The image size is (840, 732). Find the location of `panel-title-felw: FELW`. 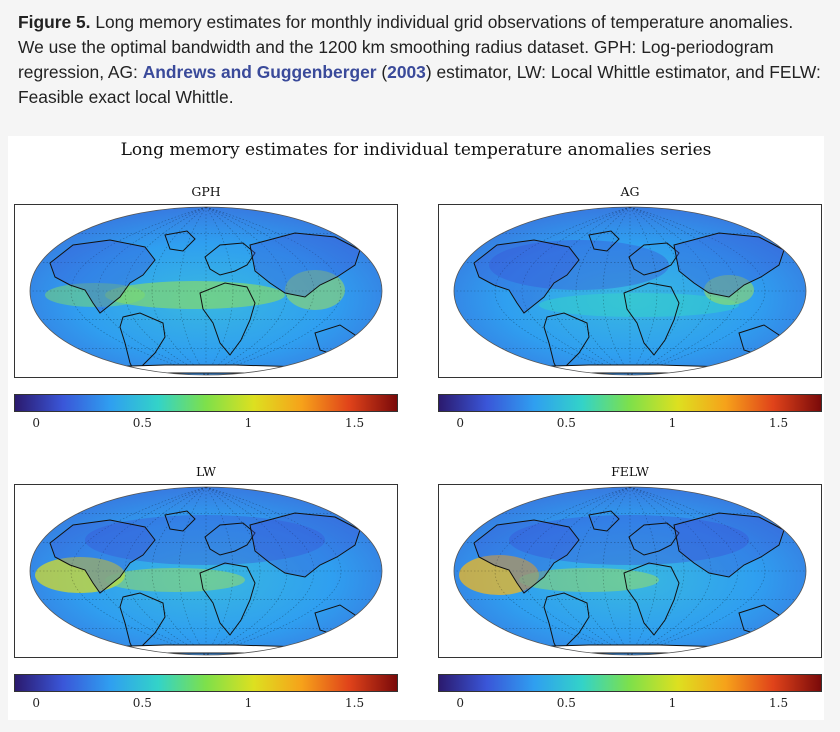

panel-title-felw: FELW is located at coordinates (630, 471).